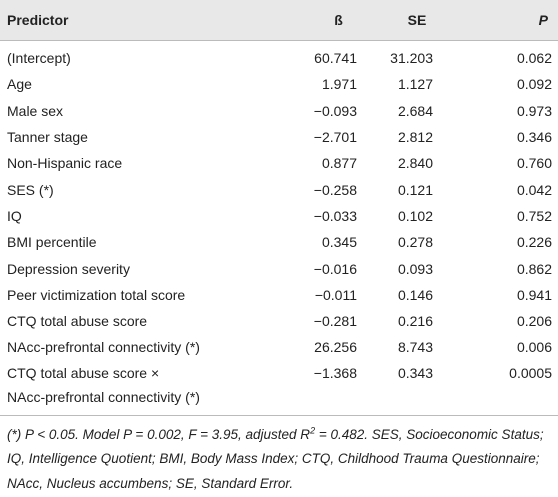  Describe the element at coordinates (534, 268) in the screenshot. I see `table-cell: 0.862` at that location.